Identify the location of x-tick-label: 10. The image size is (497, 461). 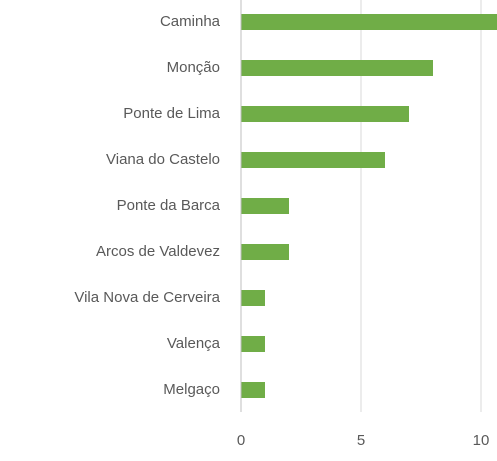
(481, 440).